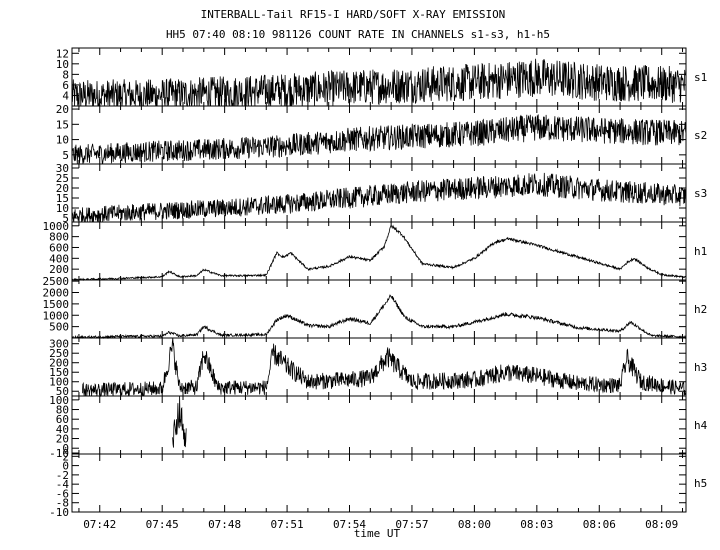 The width and height of the screenshot is (720, 550). Describe the element at coordinates (62, 53) in the screenshot. I see `y-tick-label: 12` at that location.